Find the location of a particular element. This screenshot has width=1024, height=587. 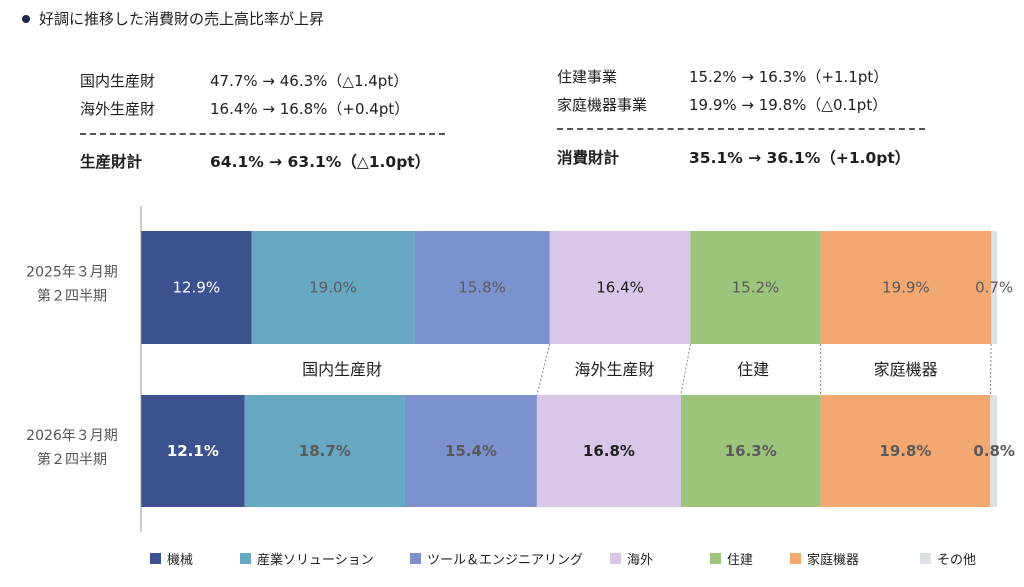

data-label: 16.8% is located at coordinates (609, 451).